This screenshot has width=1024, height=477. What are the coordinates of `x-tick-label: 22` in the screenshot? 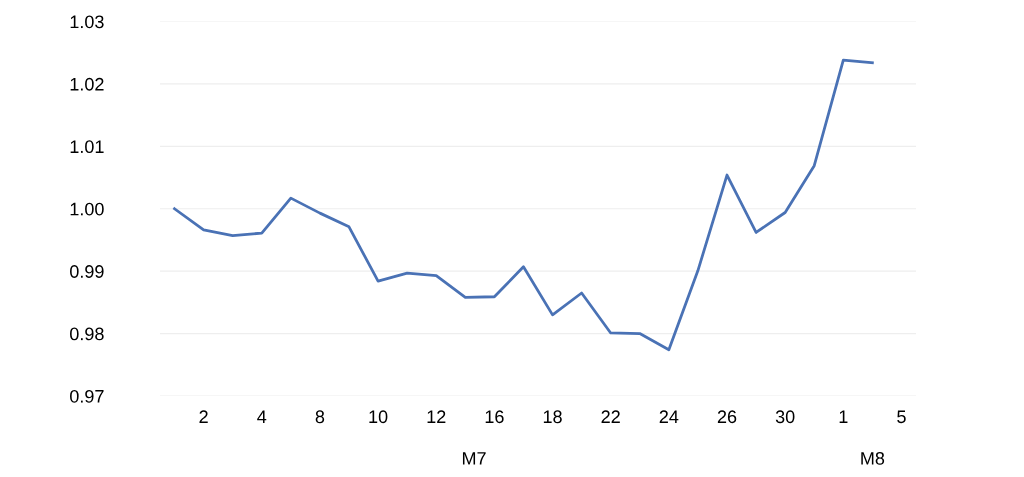 It's located at (610, 416).